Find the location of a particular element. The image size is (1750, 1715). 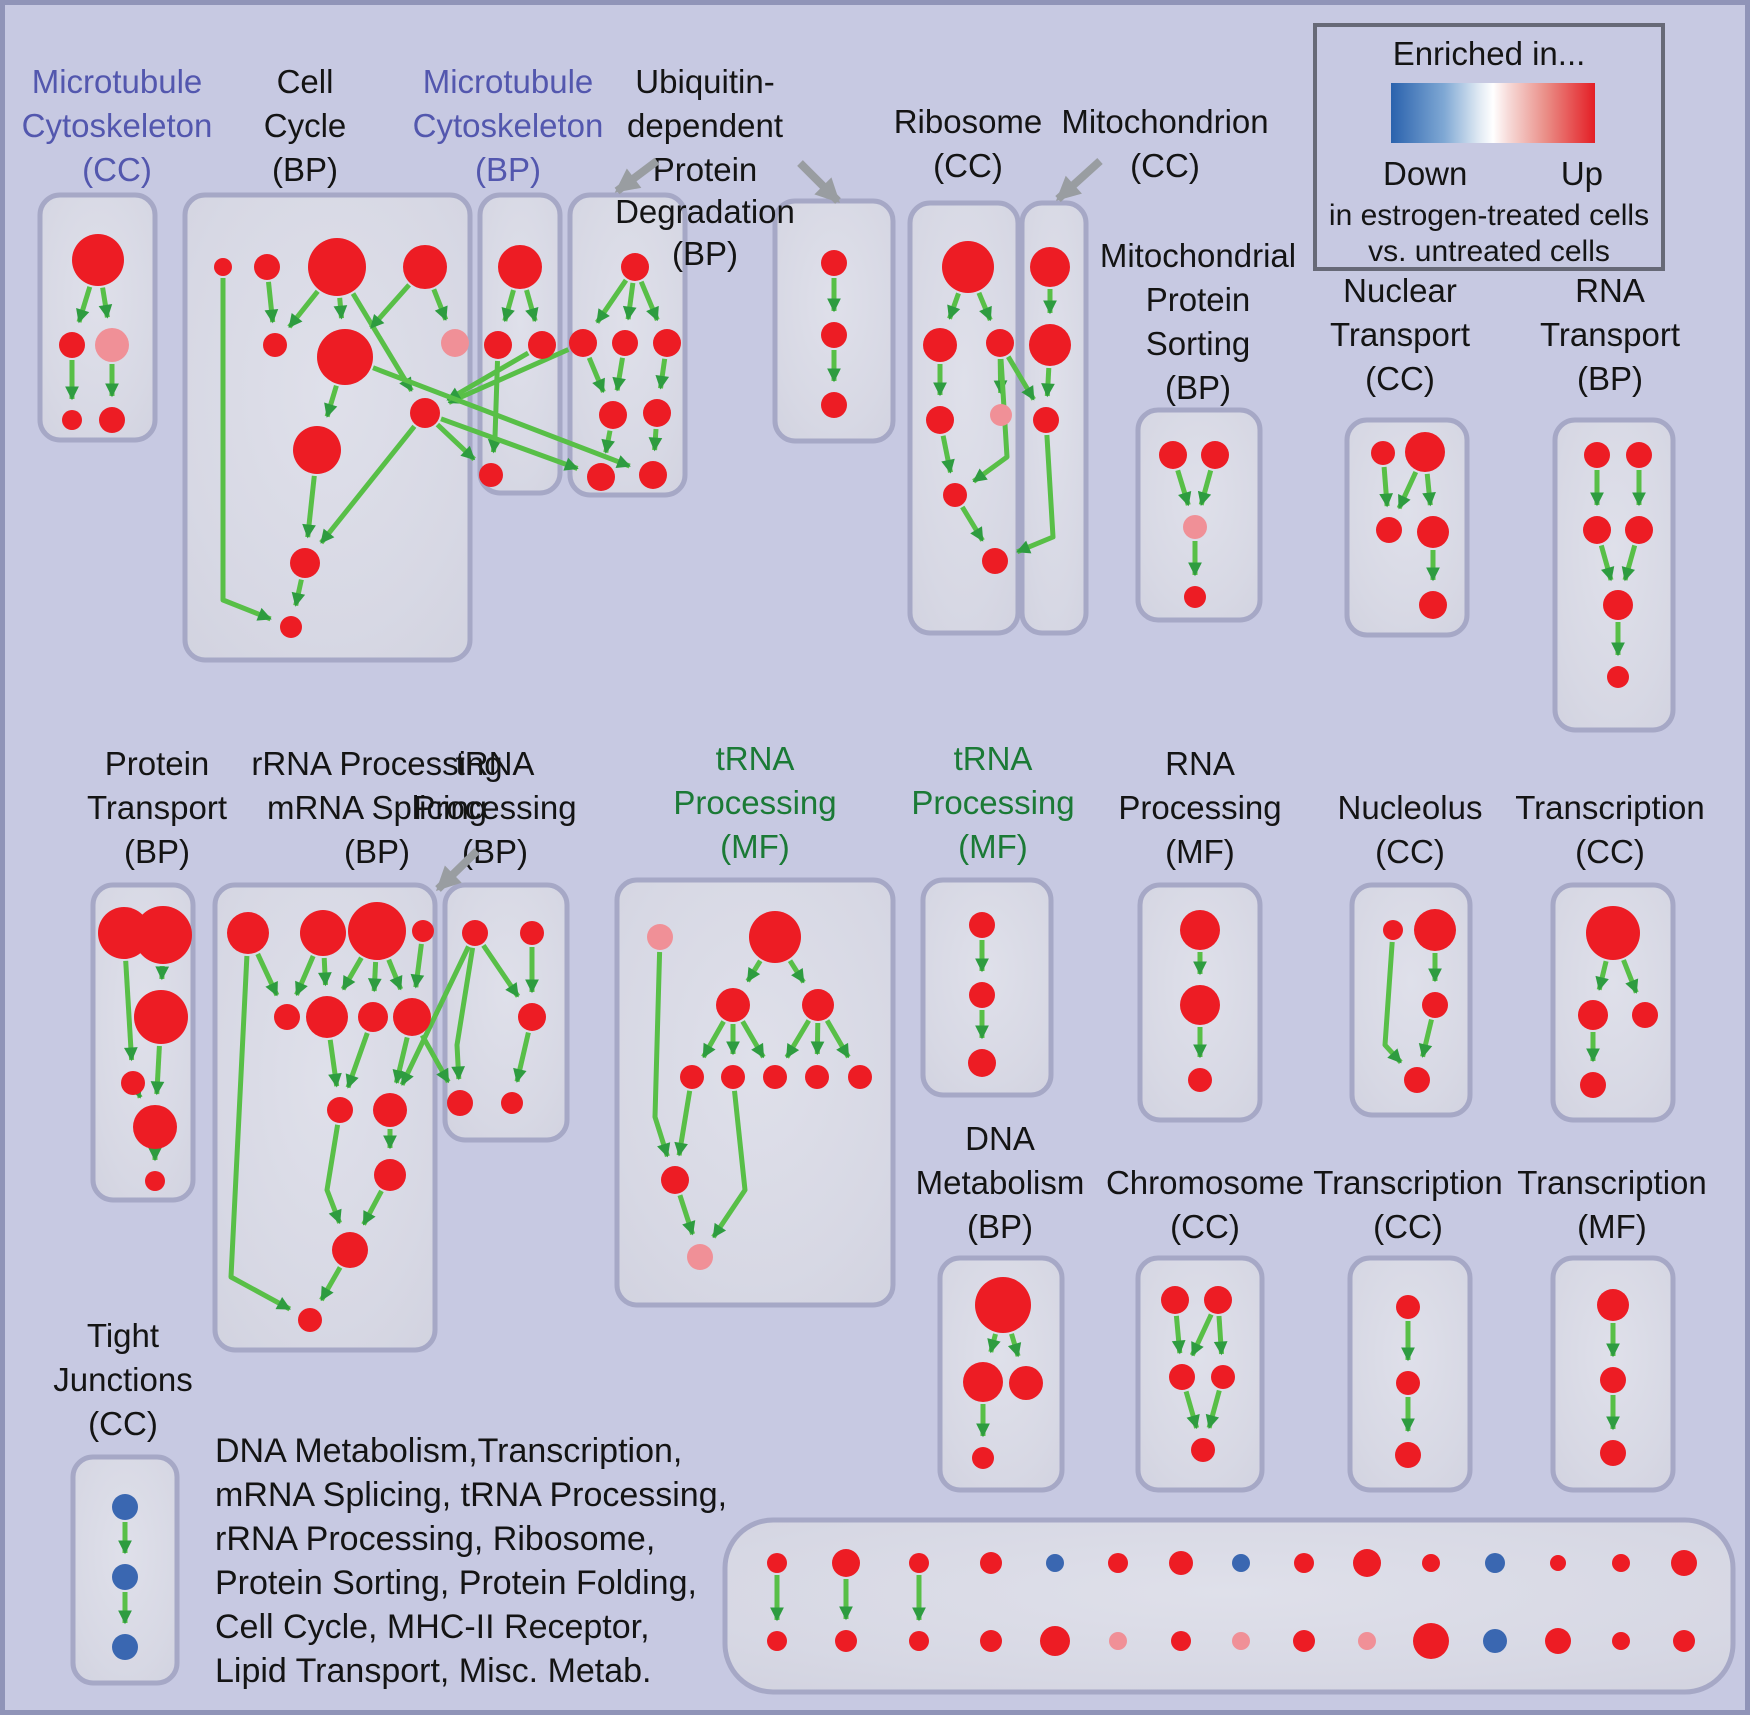

legend-subtitle-1: in estrogen-treated cells is located at coordinates (1489, 215).